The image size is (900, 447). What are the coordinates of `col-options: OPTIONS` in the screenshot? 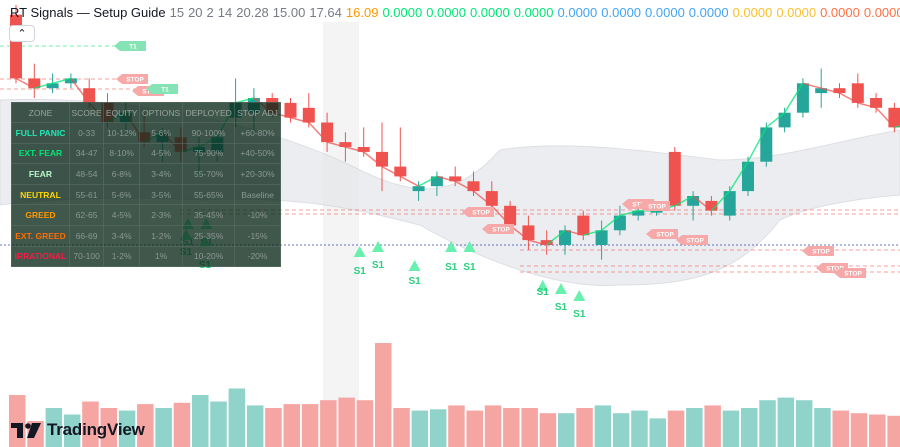 It's located at (161, 112).